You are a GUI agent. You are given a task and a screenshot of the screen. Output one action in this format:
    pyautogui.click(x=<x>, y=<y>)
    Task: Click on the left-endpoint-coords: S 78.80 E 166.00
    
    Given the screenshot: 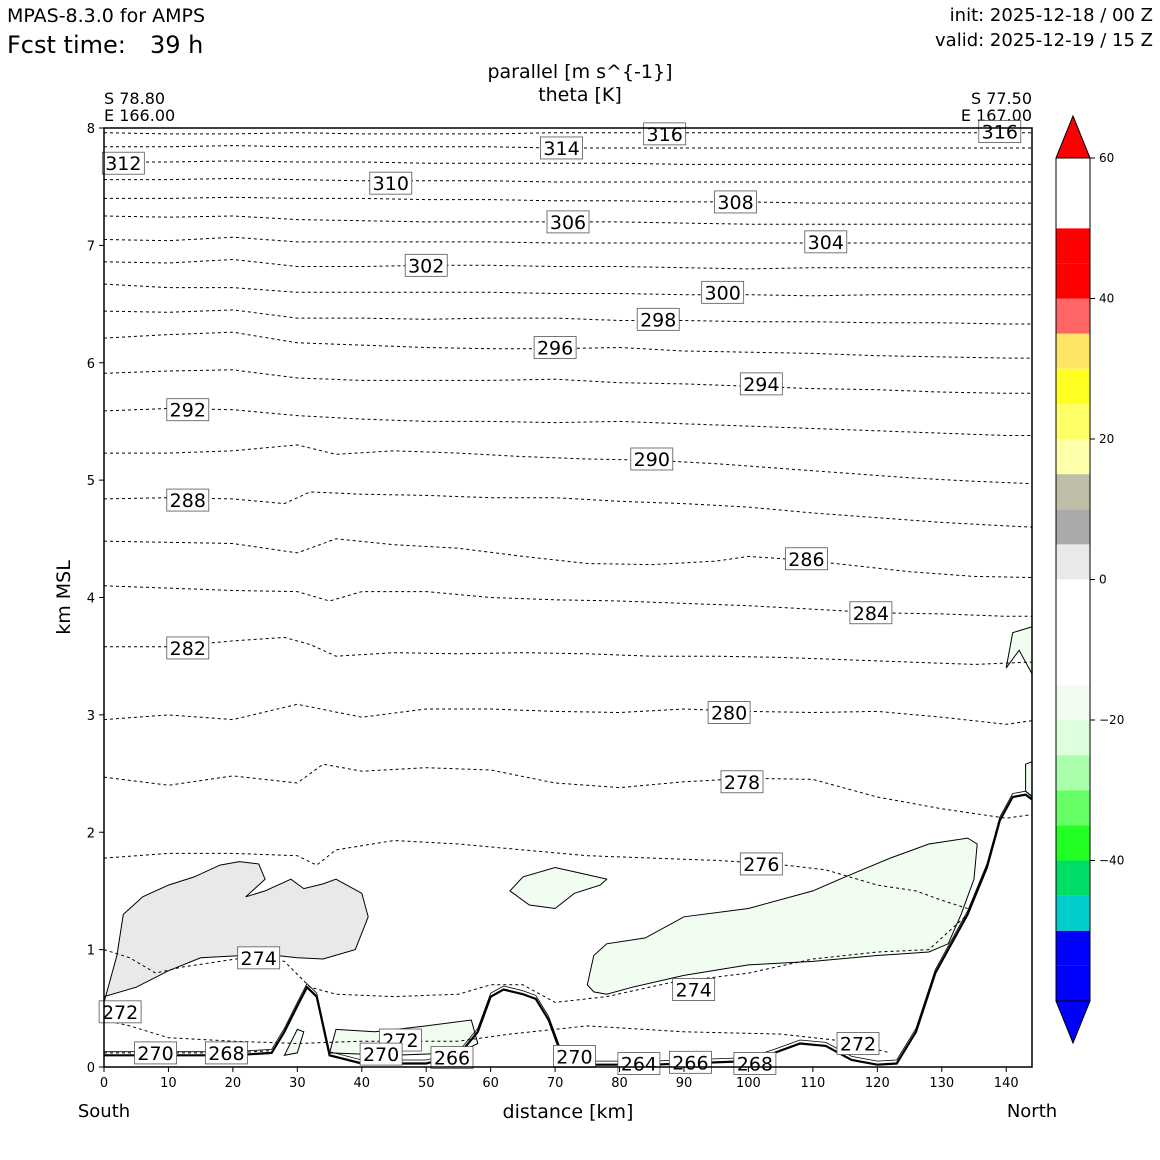 What is the action you would take?
    pyautogui.click(x=139, y=107)
    